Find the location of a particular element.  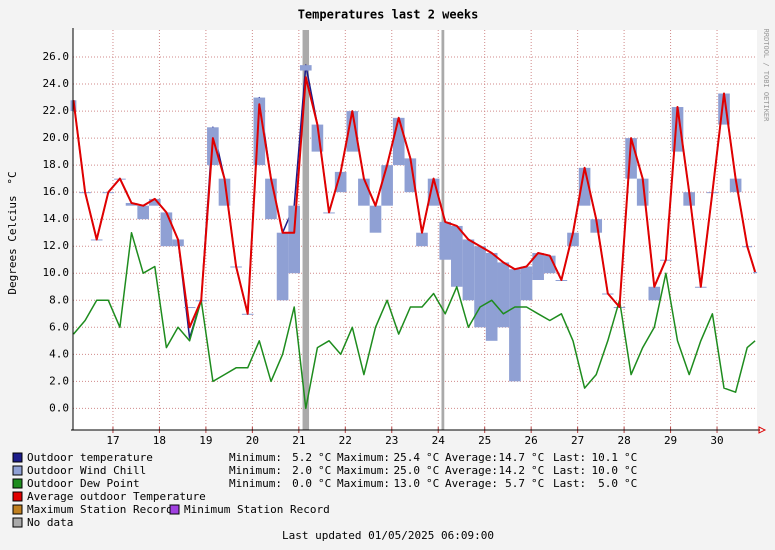

legend-label: Average outdoor Temperature is located at coordinates (116, 496).